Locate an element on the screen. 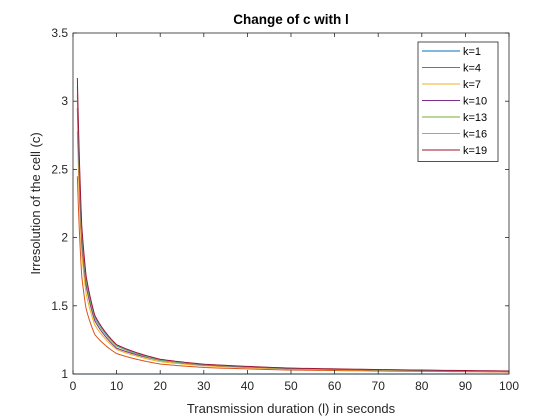 The height and width of the screenshot is (420, 560). legend: k=1 k=4 k=7 k=10 k=13 k=16 k=19 is located at coordinates (458, 101).